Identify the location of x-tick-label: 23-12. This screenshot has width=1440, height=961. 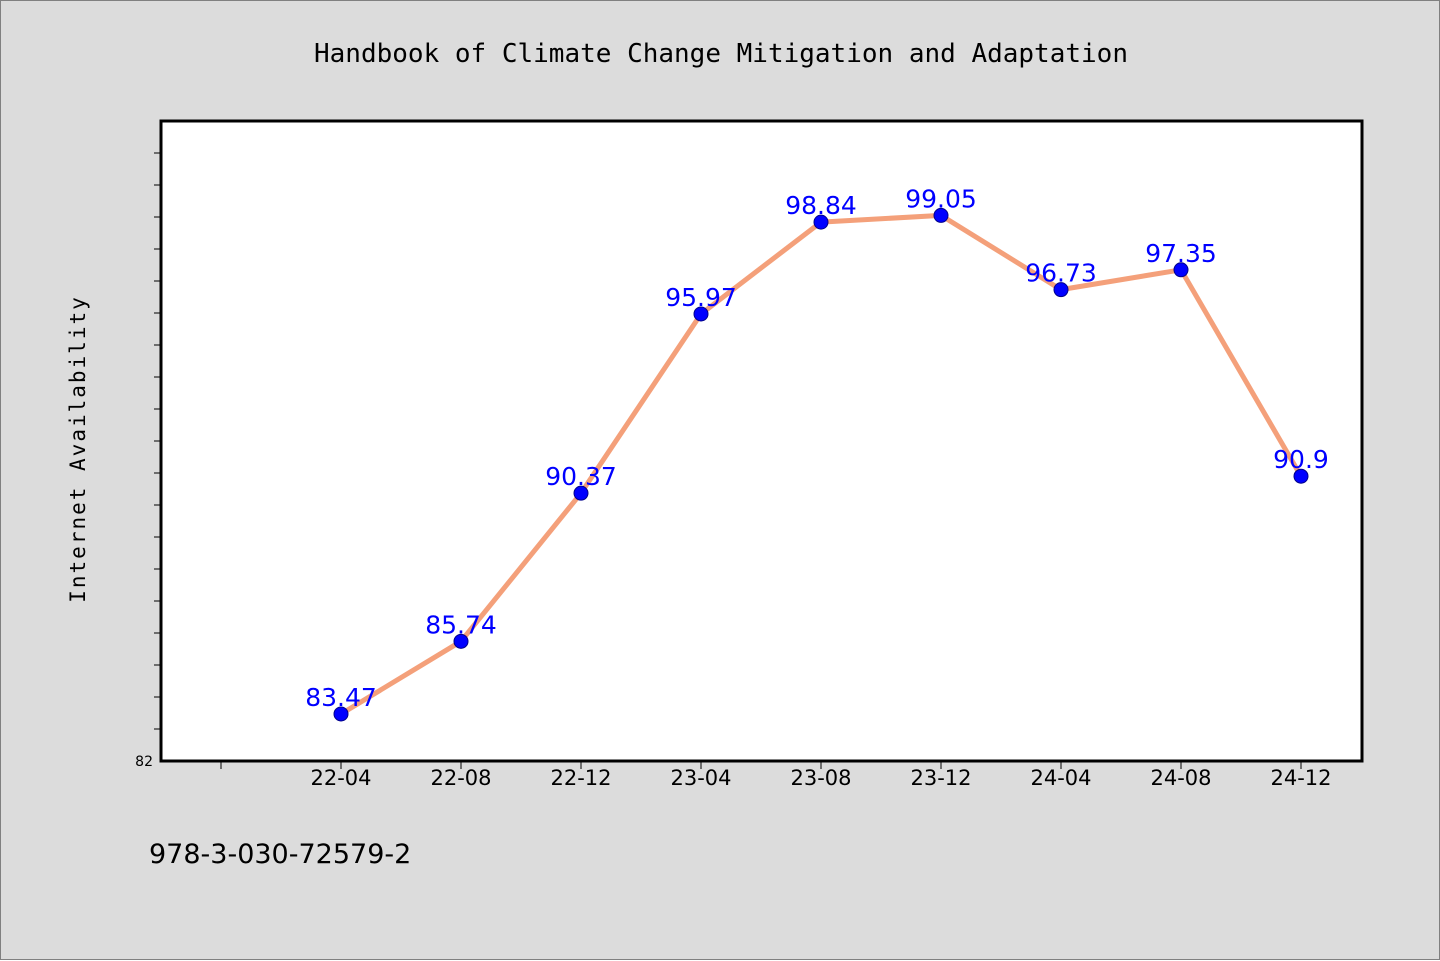
(940, 778).